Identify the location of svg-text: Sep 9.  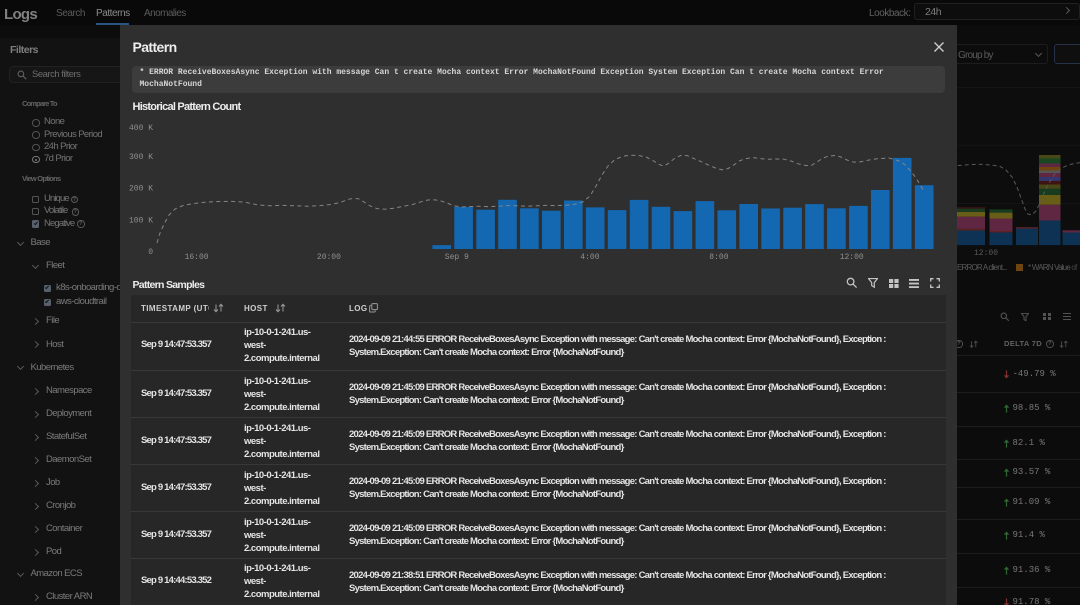
(457, 257).